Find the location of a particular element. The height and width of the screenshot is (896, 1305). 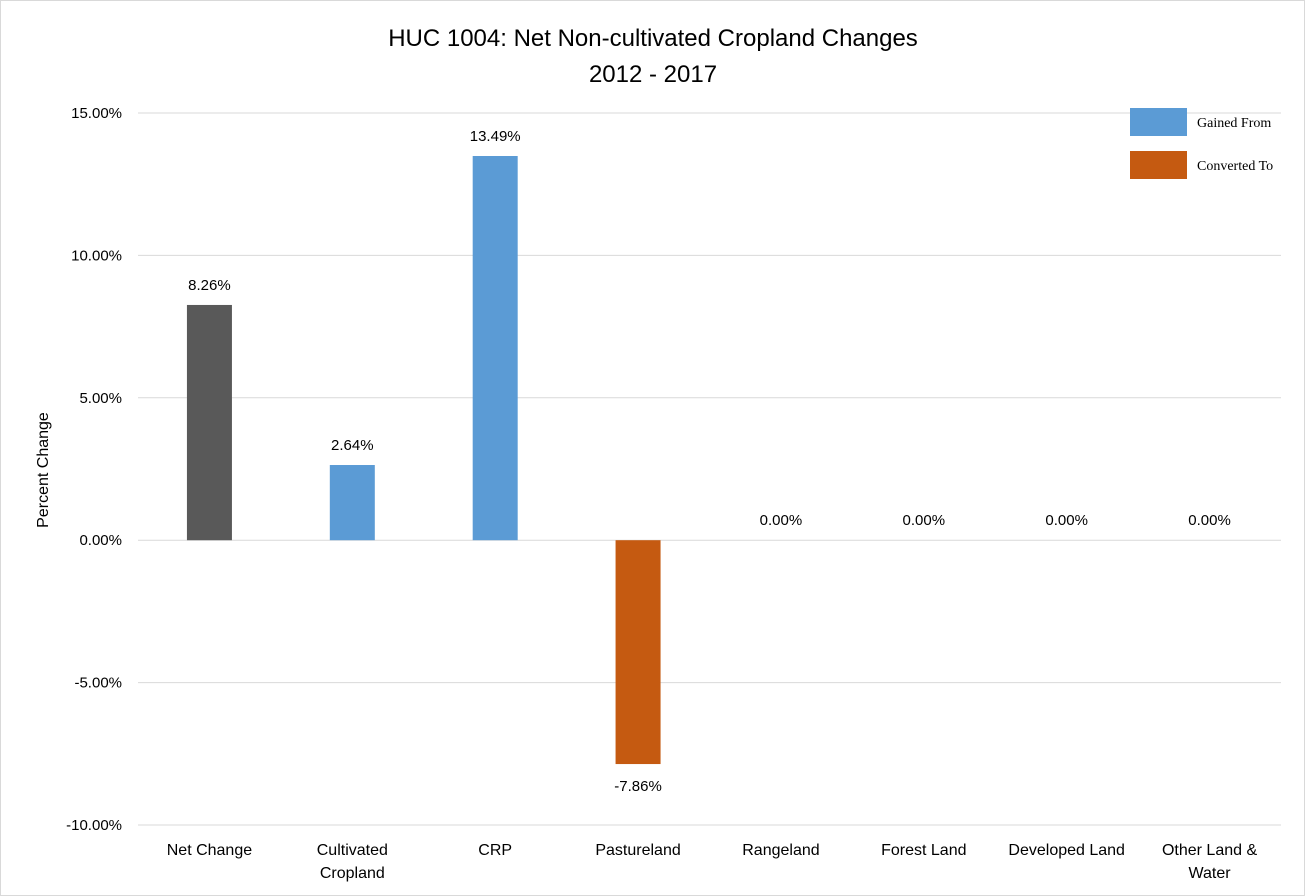

category-label: Net Change is located at coordinates (209, 850).